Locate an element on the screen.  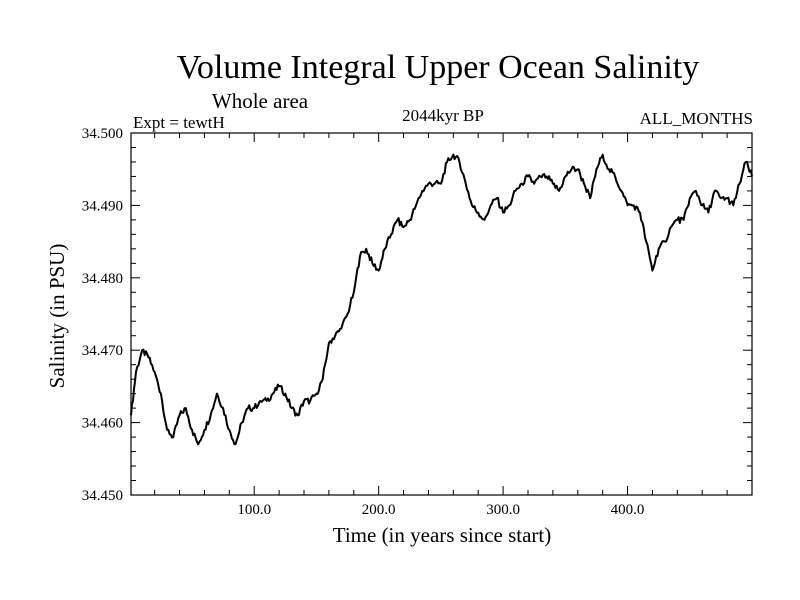
x-tick-label: 400.0 is located at coordinates (628, 510).